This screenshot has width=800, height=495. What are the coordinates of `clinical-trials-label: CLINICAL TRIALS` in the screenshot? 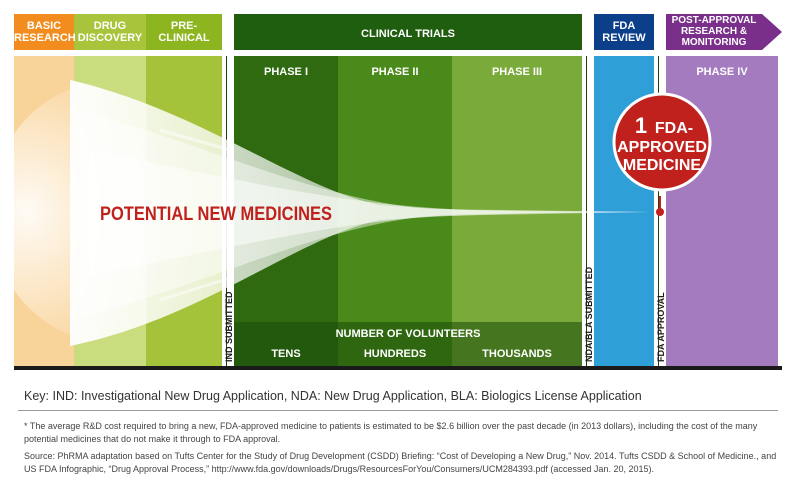 It's located at (408, 34).